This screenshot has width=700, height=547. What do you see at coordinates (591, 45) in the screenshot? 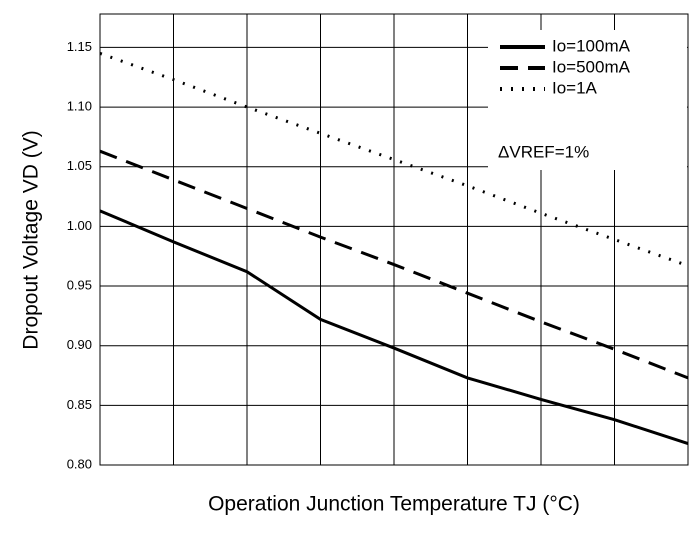
I see `legend-label: Io=100mA` at bounding box center [591, 45].